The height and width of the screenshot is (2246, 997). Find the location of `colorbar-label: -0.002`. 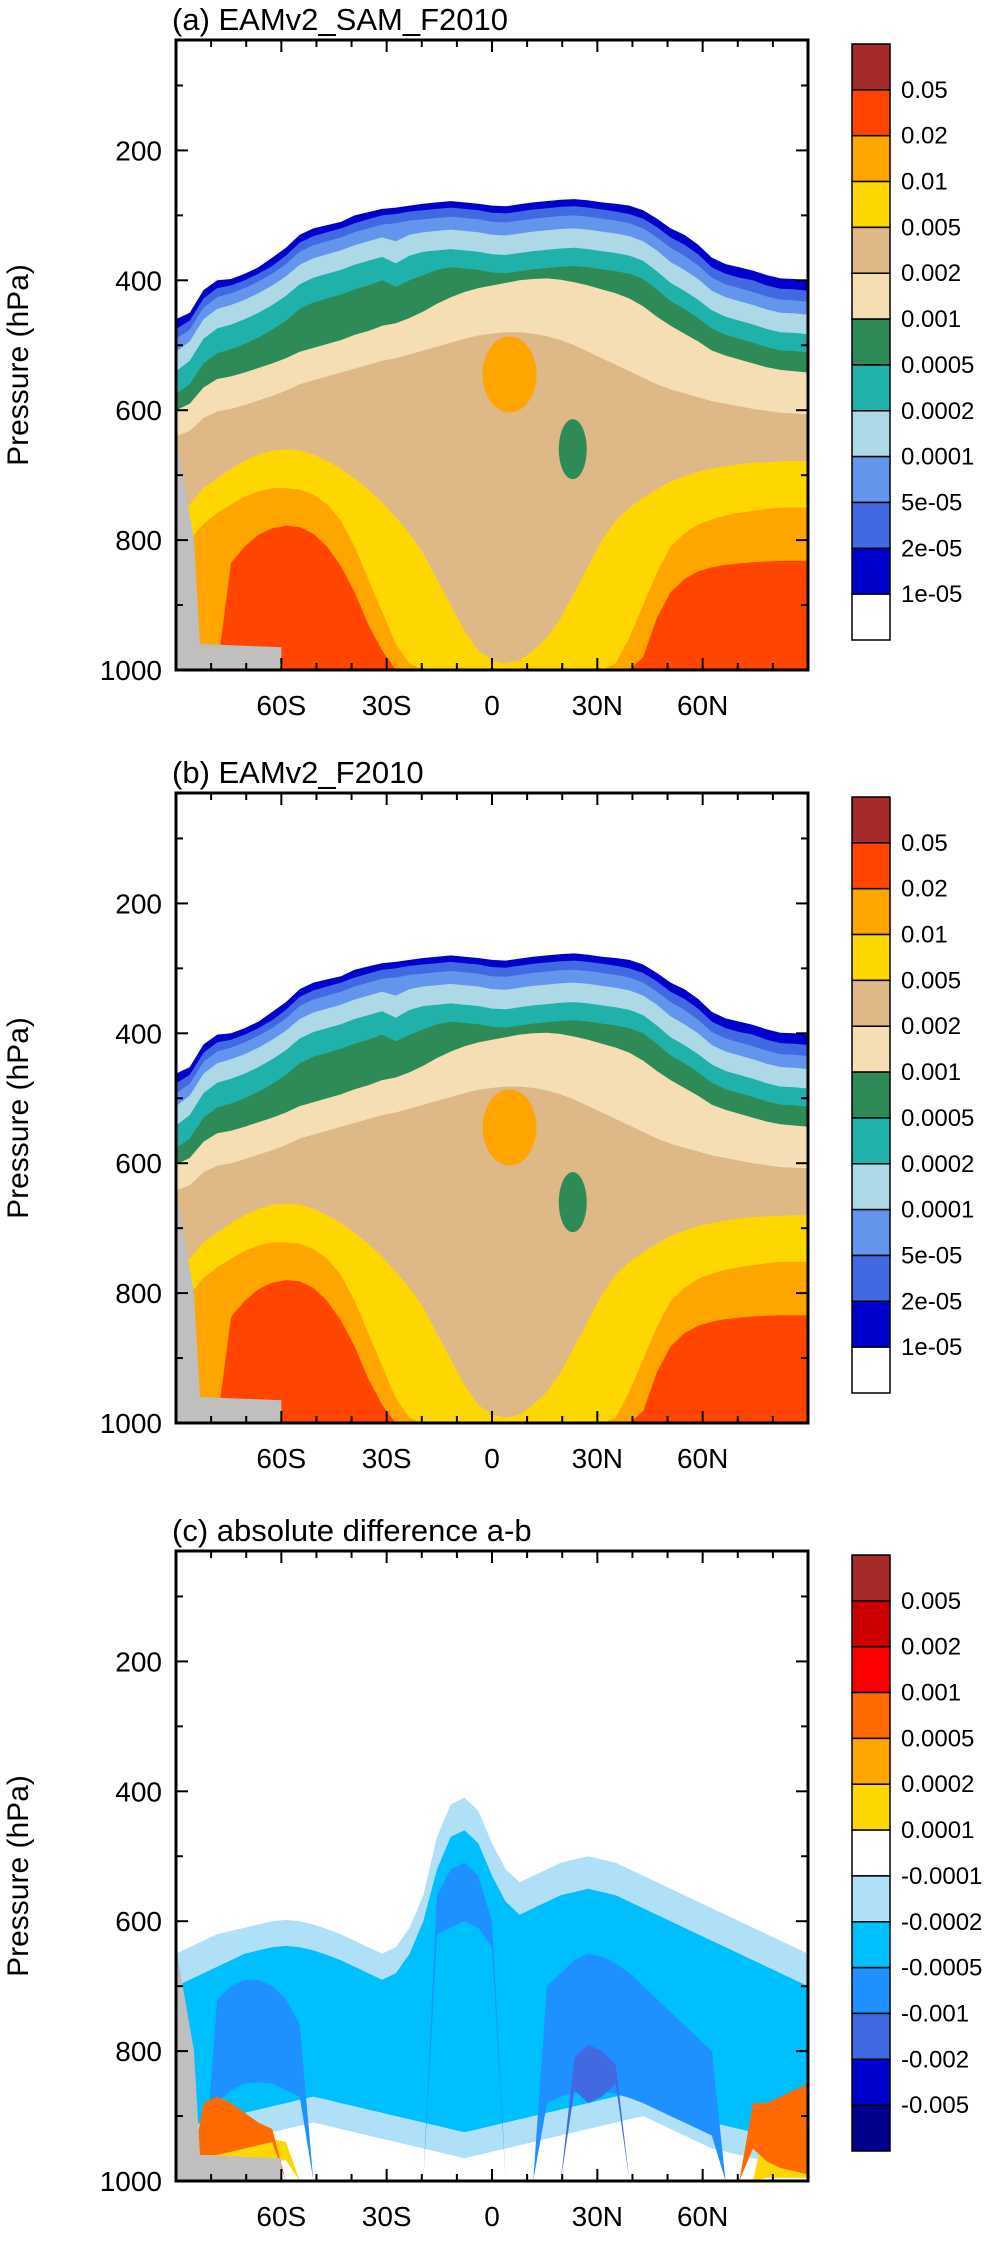

colorbar-label: -0.002 is located at coordinates (935, 2059).